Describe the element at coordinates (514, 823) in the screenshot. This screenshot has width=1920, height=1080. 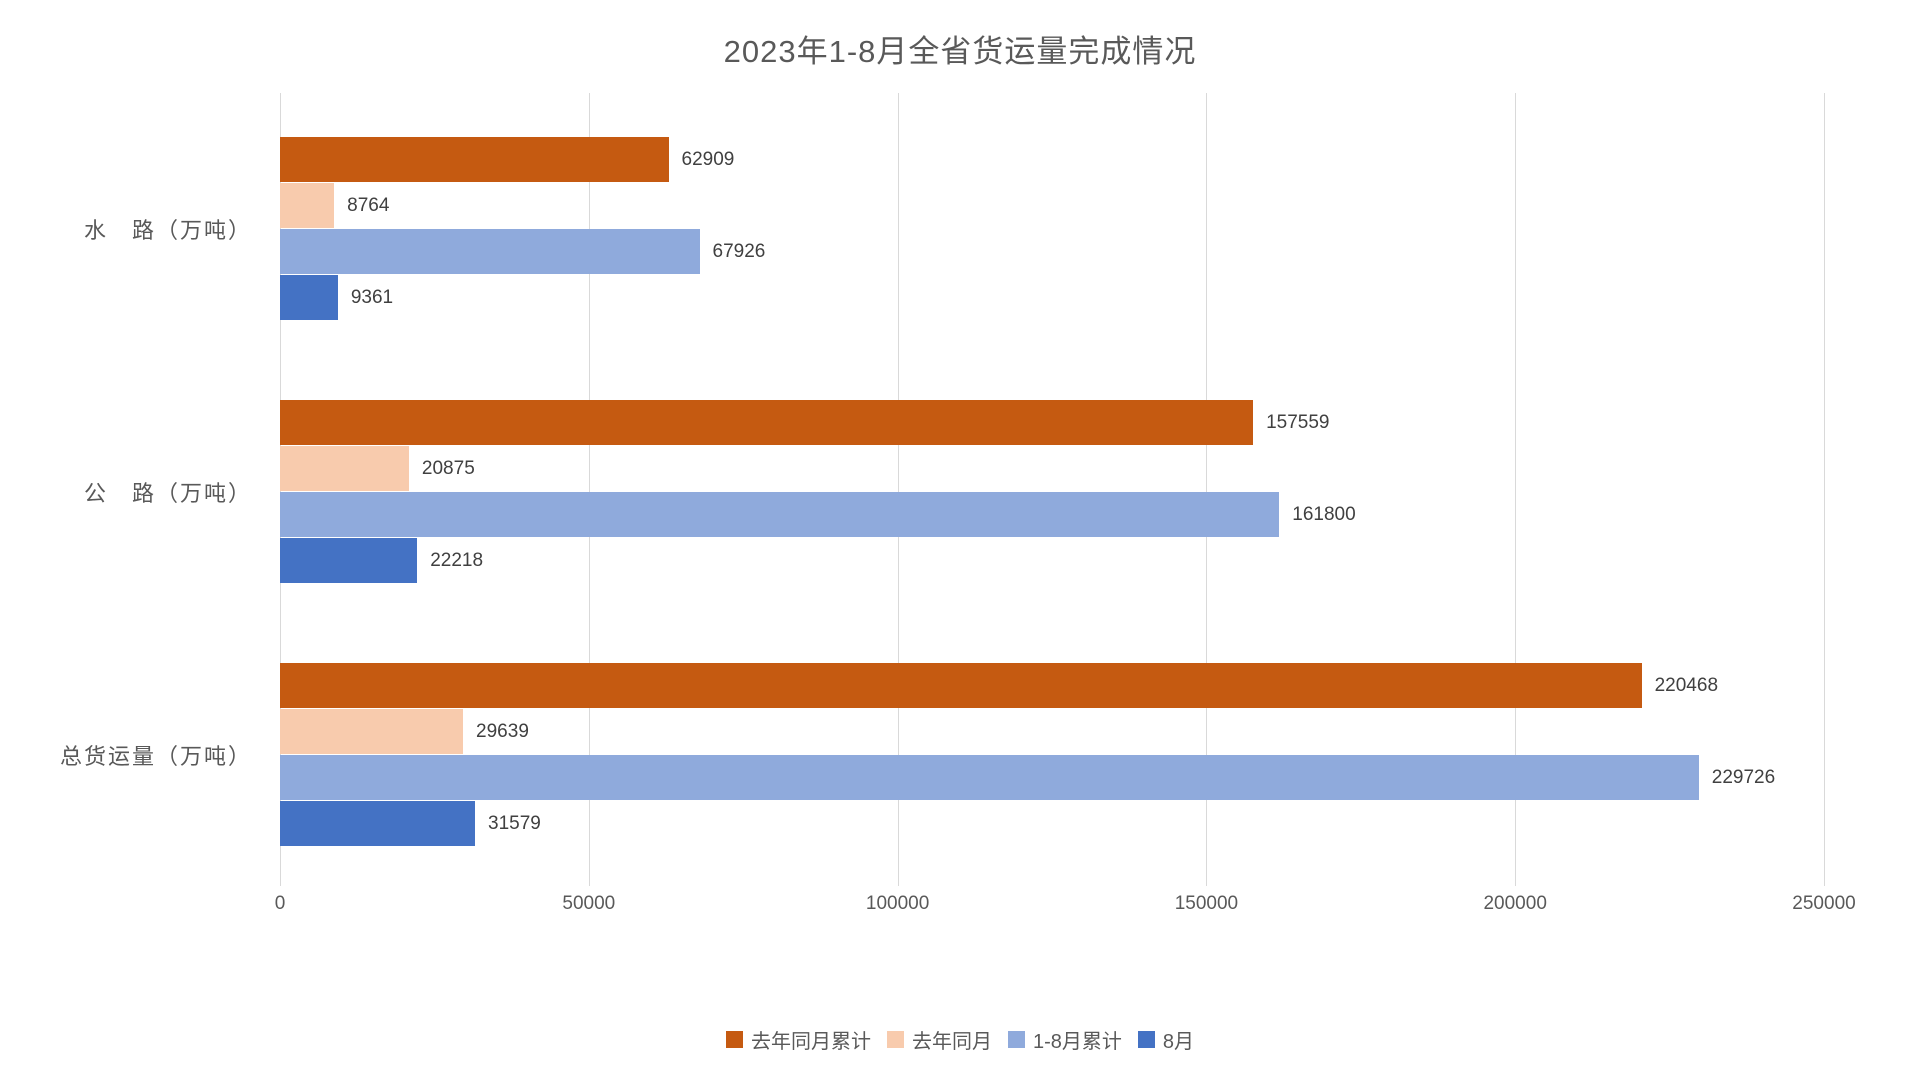
I see `bar-value-label: 31579` at that location.